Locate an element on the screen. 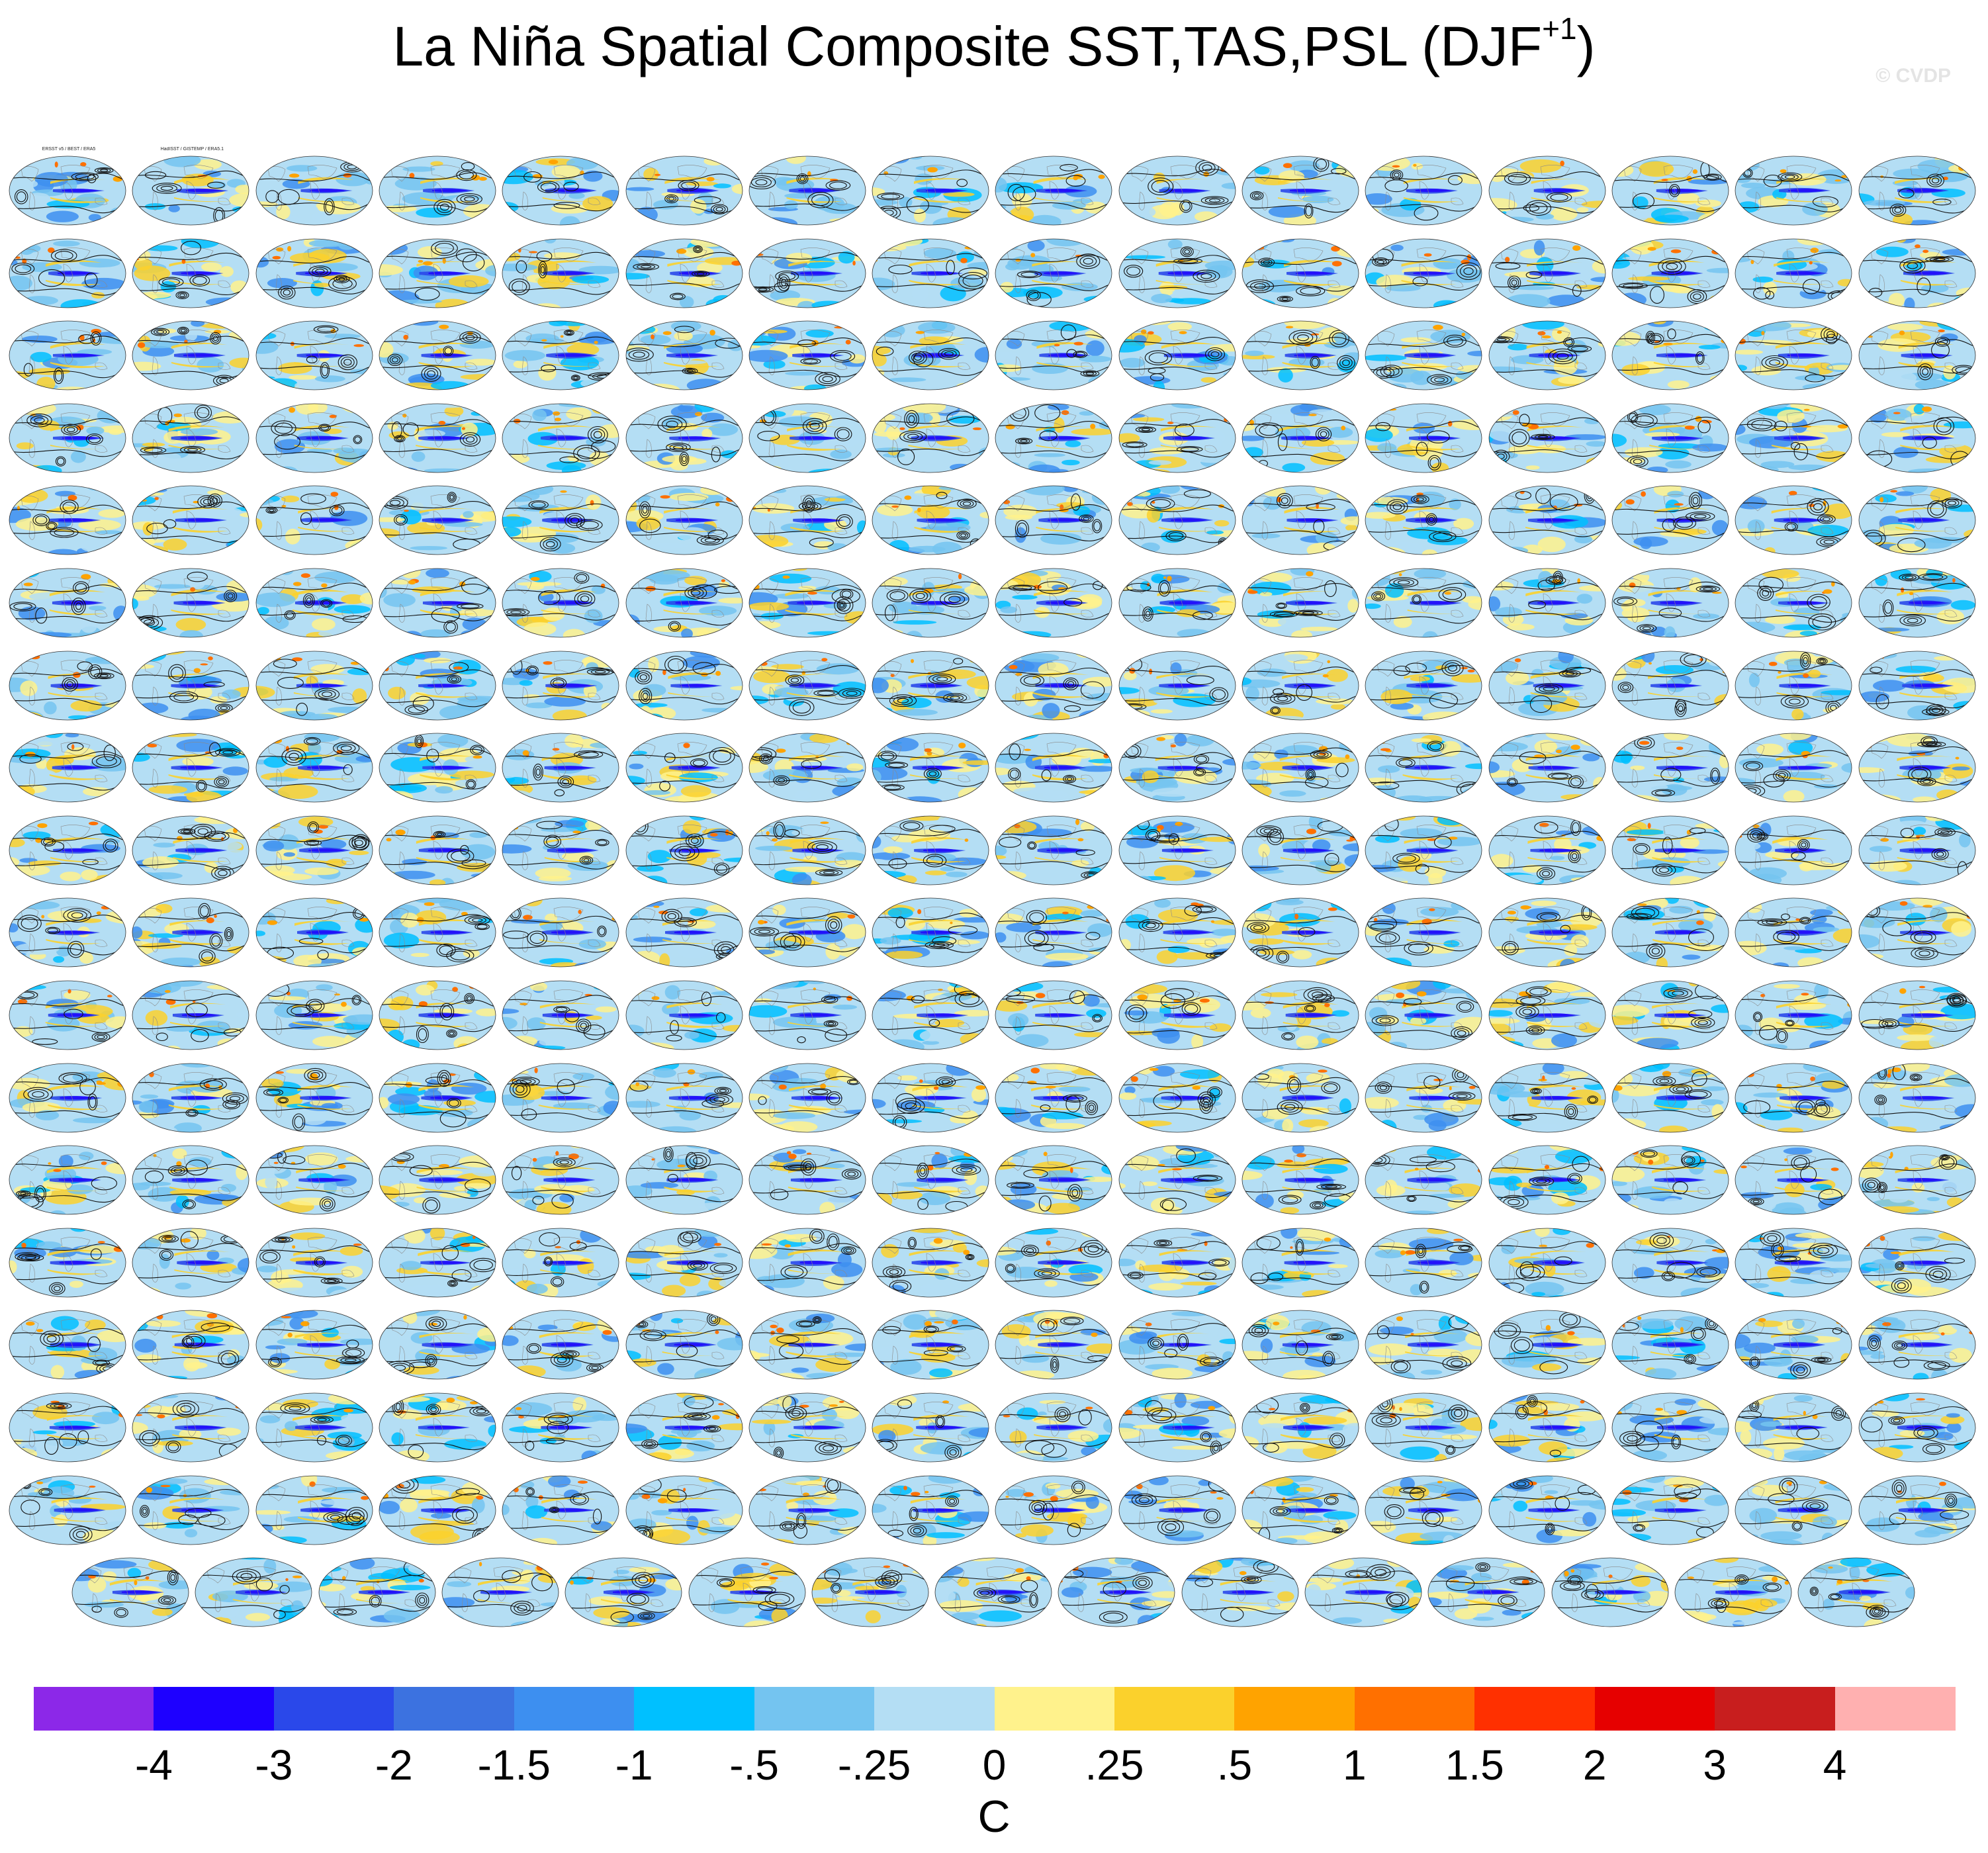 This screenshot has width=1988, height=1853. title-close-paren: ) is located at coordinates (1586, 46).